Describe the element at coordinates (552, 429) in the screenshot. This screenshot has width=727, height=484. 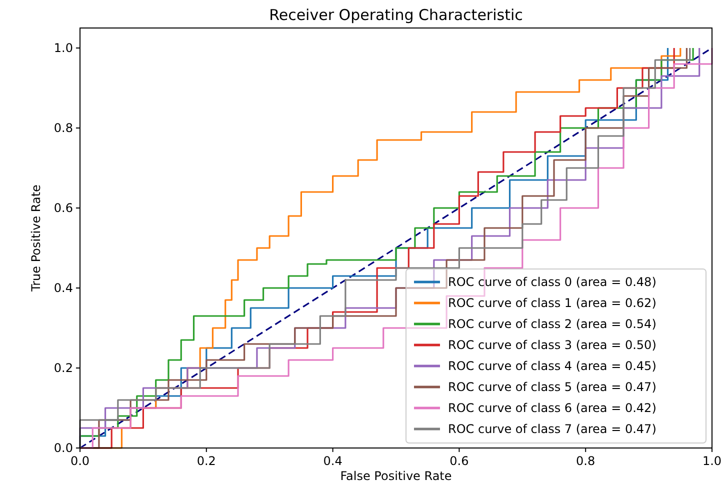
I see `legend-label: ROC curve of class 7 (area = 0.47)` at that location.